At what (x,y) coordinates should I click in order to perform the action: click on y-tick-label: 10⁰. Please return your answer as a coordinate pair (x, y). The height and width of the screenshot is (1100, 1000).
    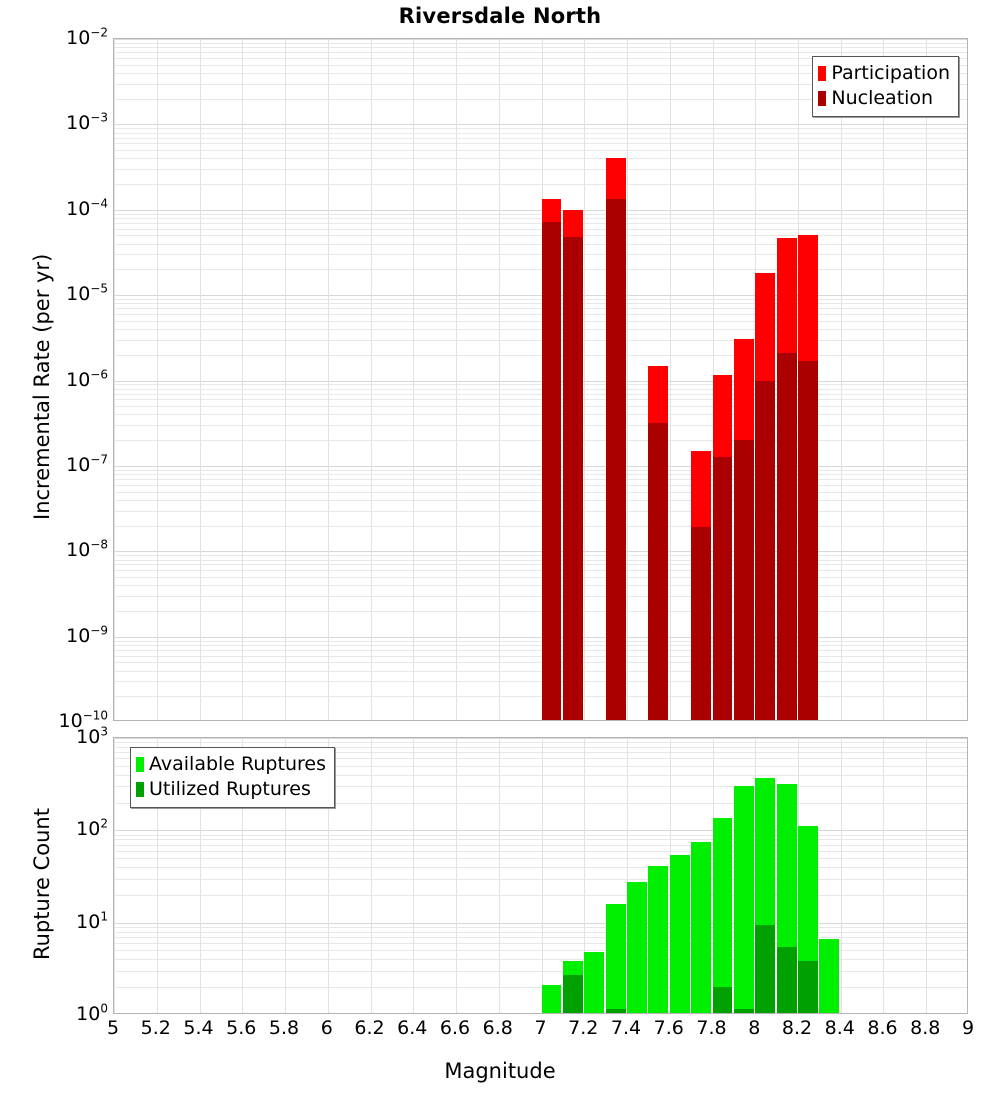
    Looking at the image, I should click on (92, 1013).